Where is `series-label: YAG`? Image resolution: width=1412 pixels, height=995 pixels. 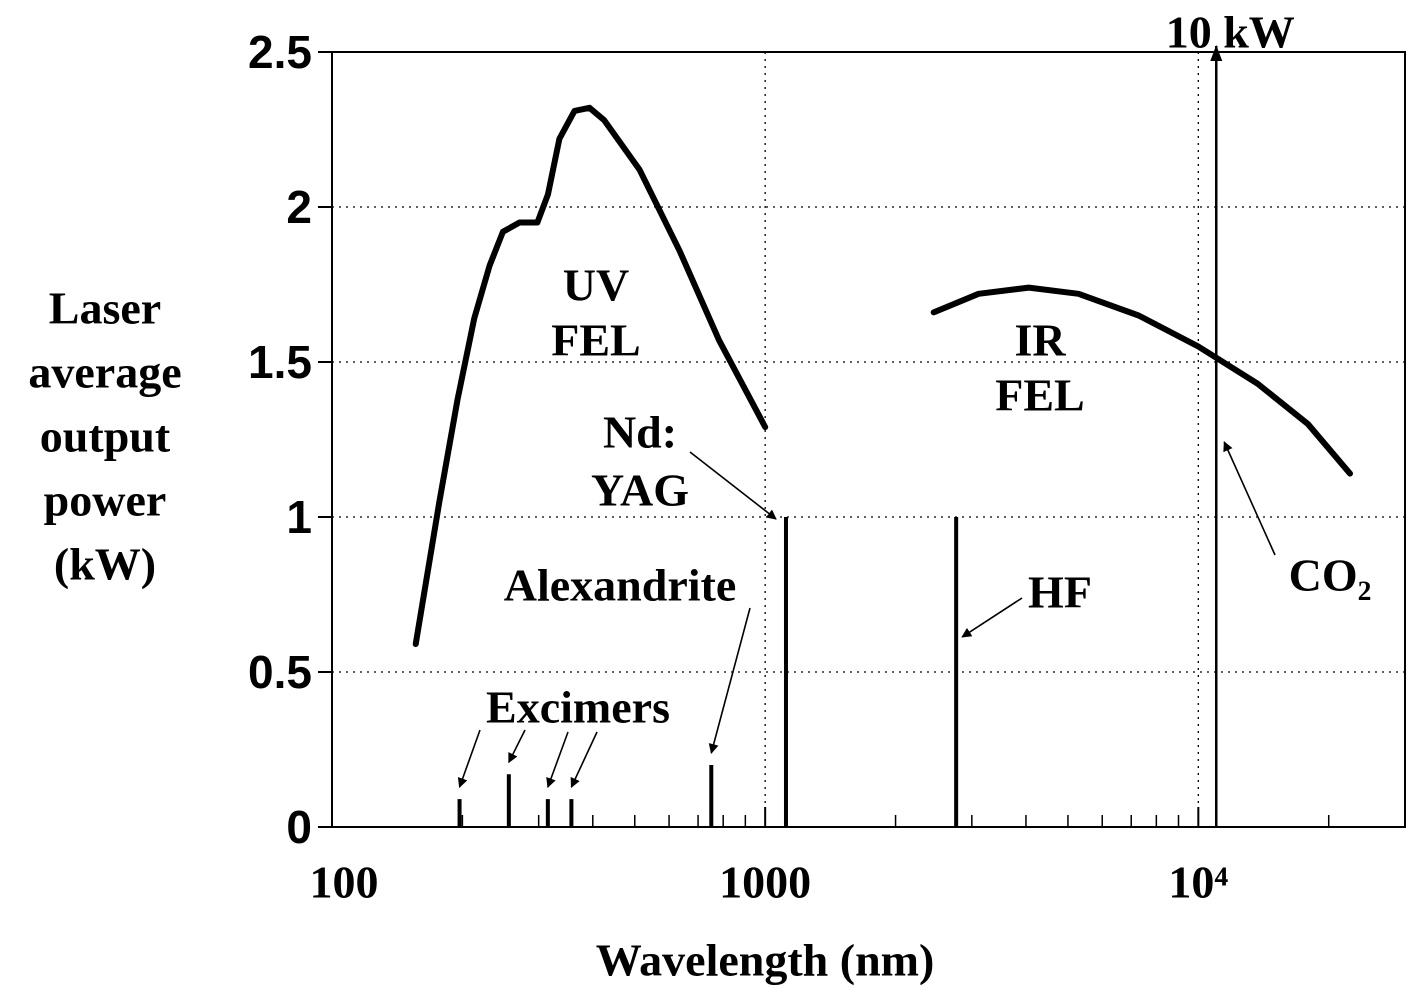
series-label: YAG is located at coordinates (640, 490).